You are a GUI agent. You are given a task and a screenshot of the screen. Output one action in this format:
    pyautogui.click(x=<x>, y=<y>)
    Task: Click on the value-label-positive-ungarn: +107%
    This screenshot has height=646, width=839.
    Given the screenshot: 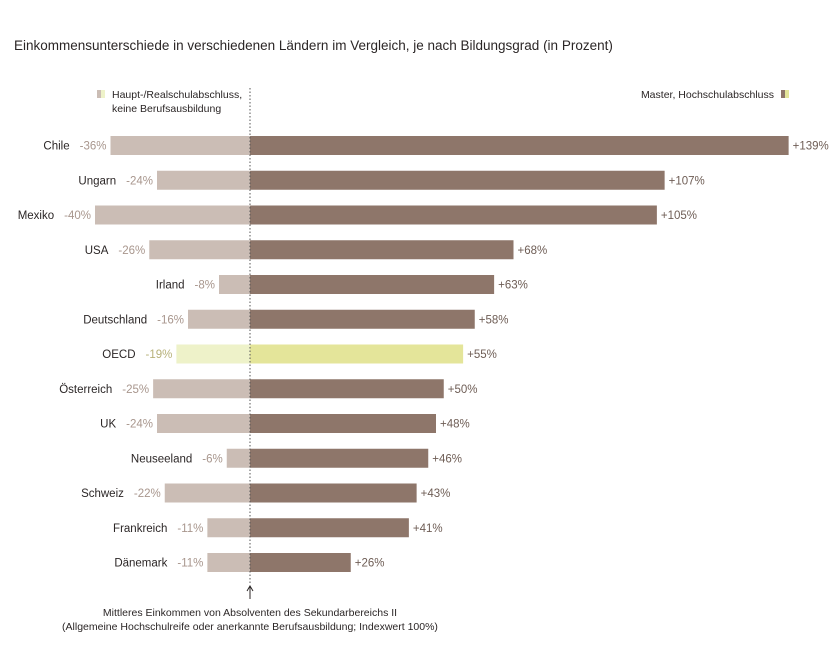 What is the action you would take?
    pyautogui.click(x=687, y=181)
    